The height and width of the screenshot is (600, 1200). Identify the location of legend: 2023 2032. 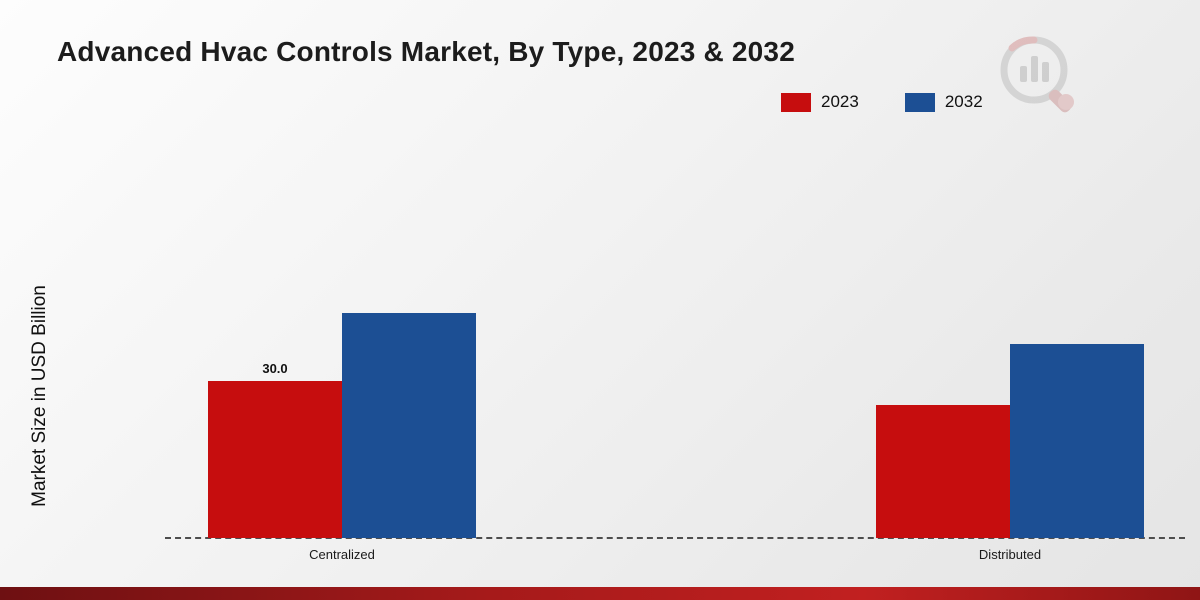
(882, 102).